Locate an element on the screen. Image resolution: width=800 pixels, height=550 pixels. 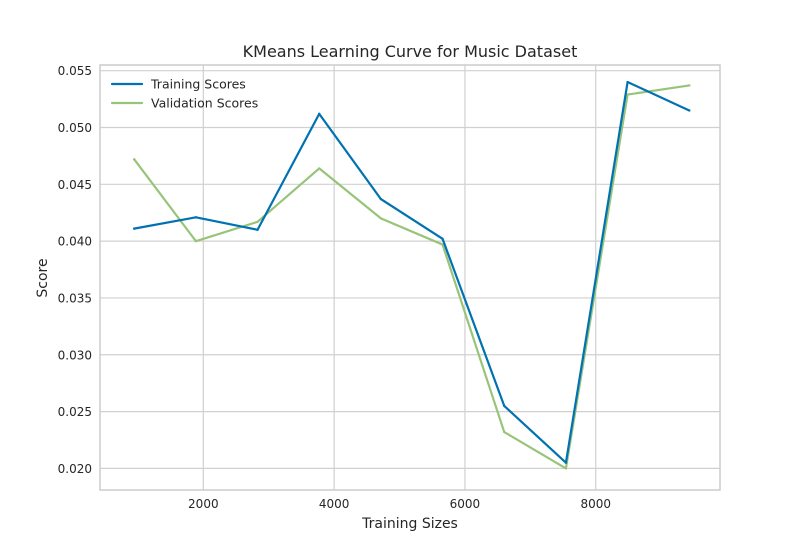
chart-title: KMeans Learning Curve for Music Dataset is located at coordinates (410, 51).